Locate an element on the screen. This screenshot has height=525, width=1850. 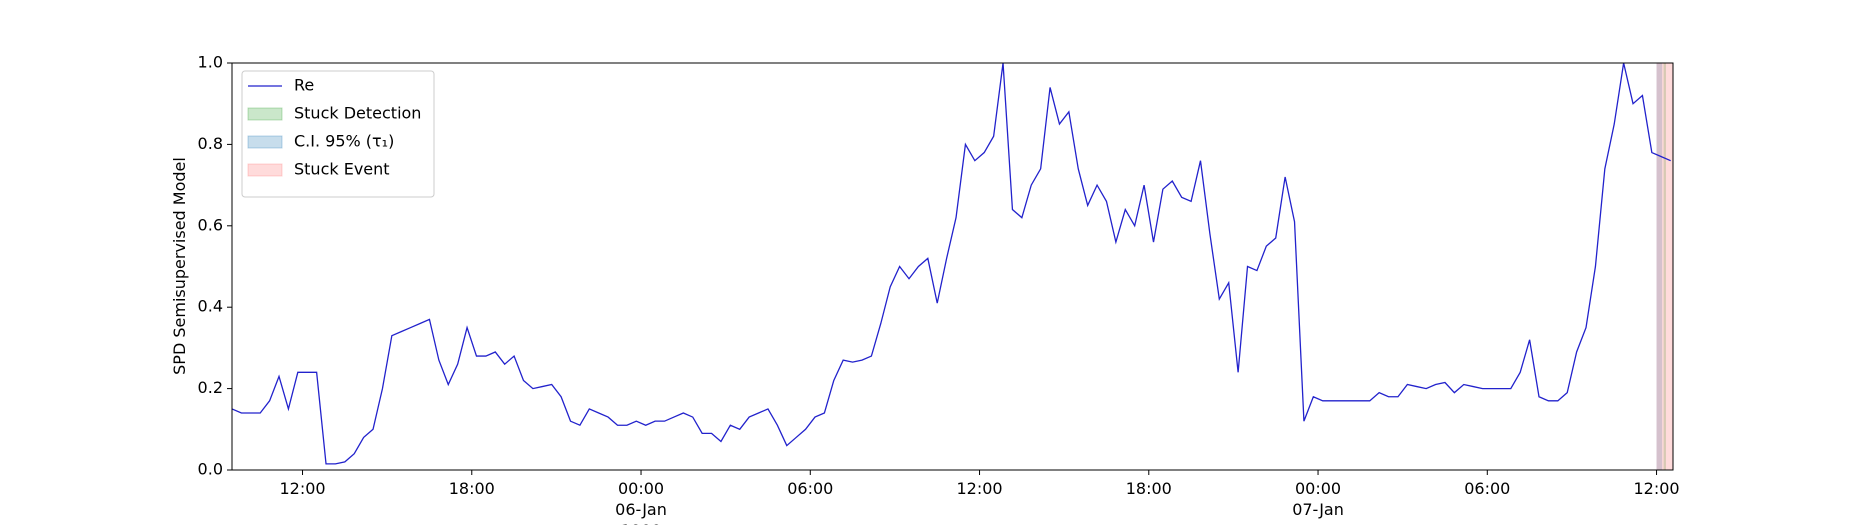
y-tick-label: 0.0 is located at coordinates (210, 469).